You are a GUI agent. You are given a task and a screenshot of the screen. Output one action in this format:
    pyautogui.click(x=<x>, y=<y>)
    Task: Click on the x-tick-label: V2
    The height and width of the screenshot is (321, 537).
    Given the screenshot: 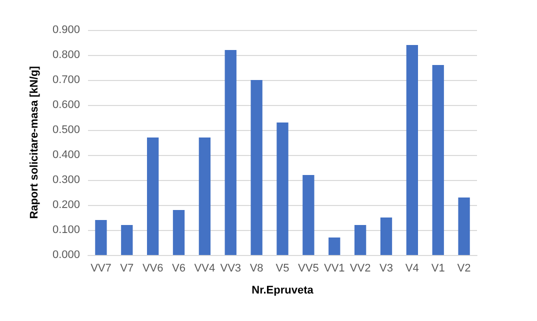 What is the action you would take?
    pyautogui.click(x=464, y=268)
    